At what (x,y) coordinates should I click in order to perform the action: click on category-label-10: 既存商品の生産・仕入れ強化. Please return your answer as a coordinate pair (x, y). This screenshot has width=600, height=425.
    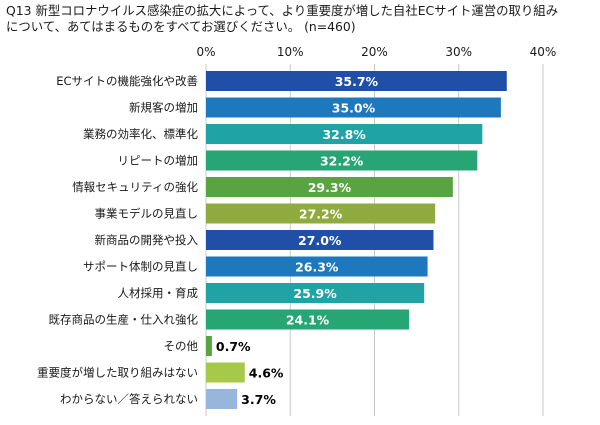
    Looking at the image, I should click on (124, 320).